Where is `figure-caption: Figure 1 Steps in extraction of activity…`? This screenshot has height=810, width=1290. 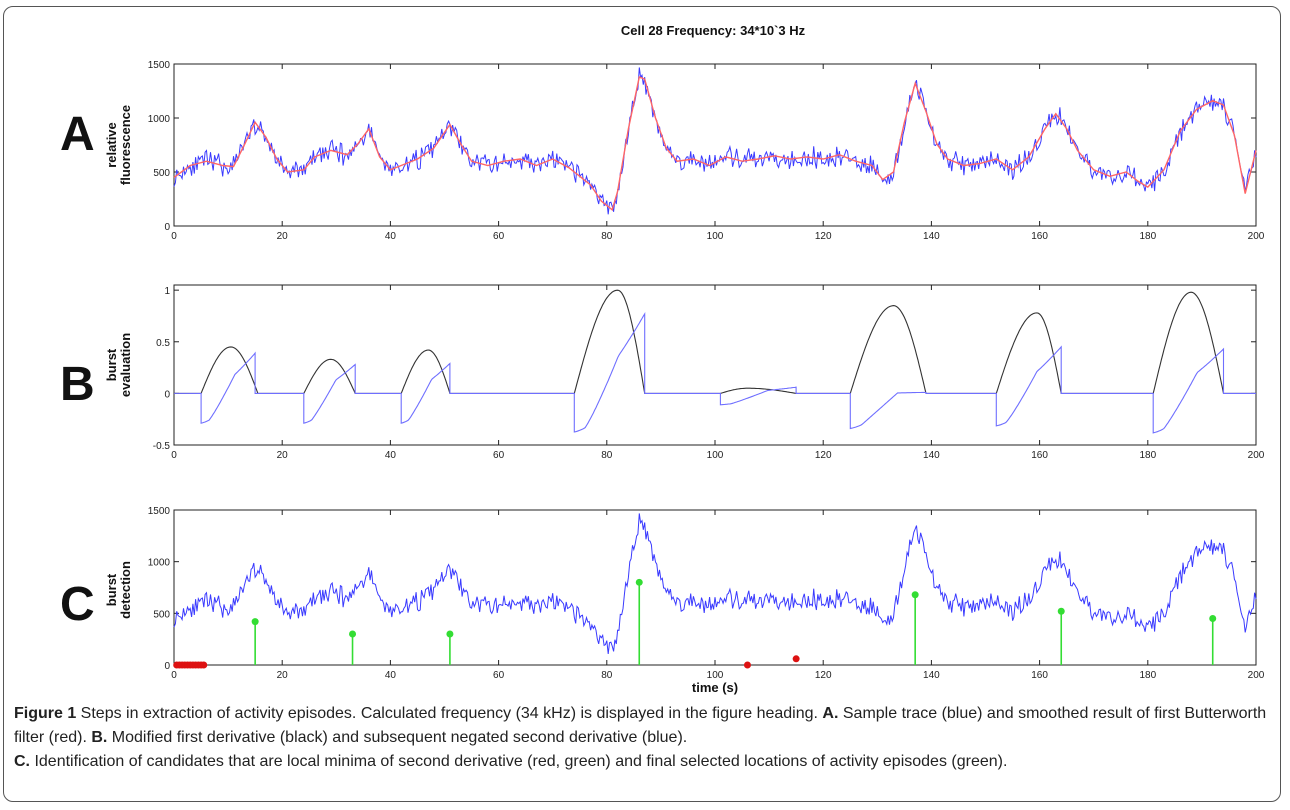
figure-caption: Figure 1 Steps in extraction of activity… is located at coordinates (645, 738).